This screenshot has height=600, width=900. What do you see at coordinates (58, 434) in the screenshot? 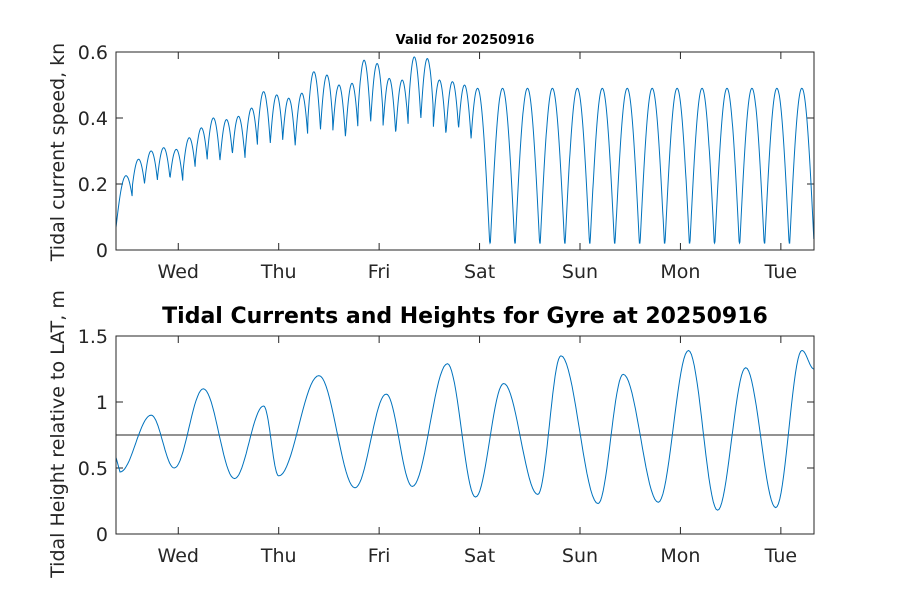
I see `height-y-axis-label: Tidal Height relative to LAT, m` at bounding box center [58, 434].